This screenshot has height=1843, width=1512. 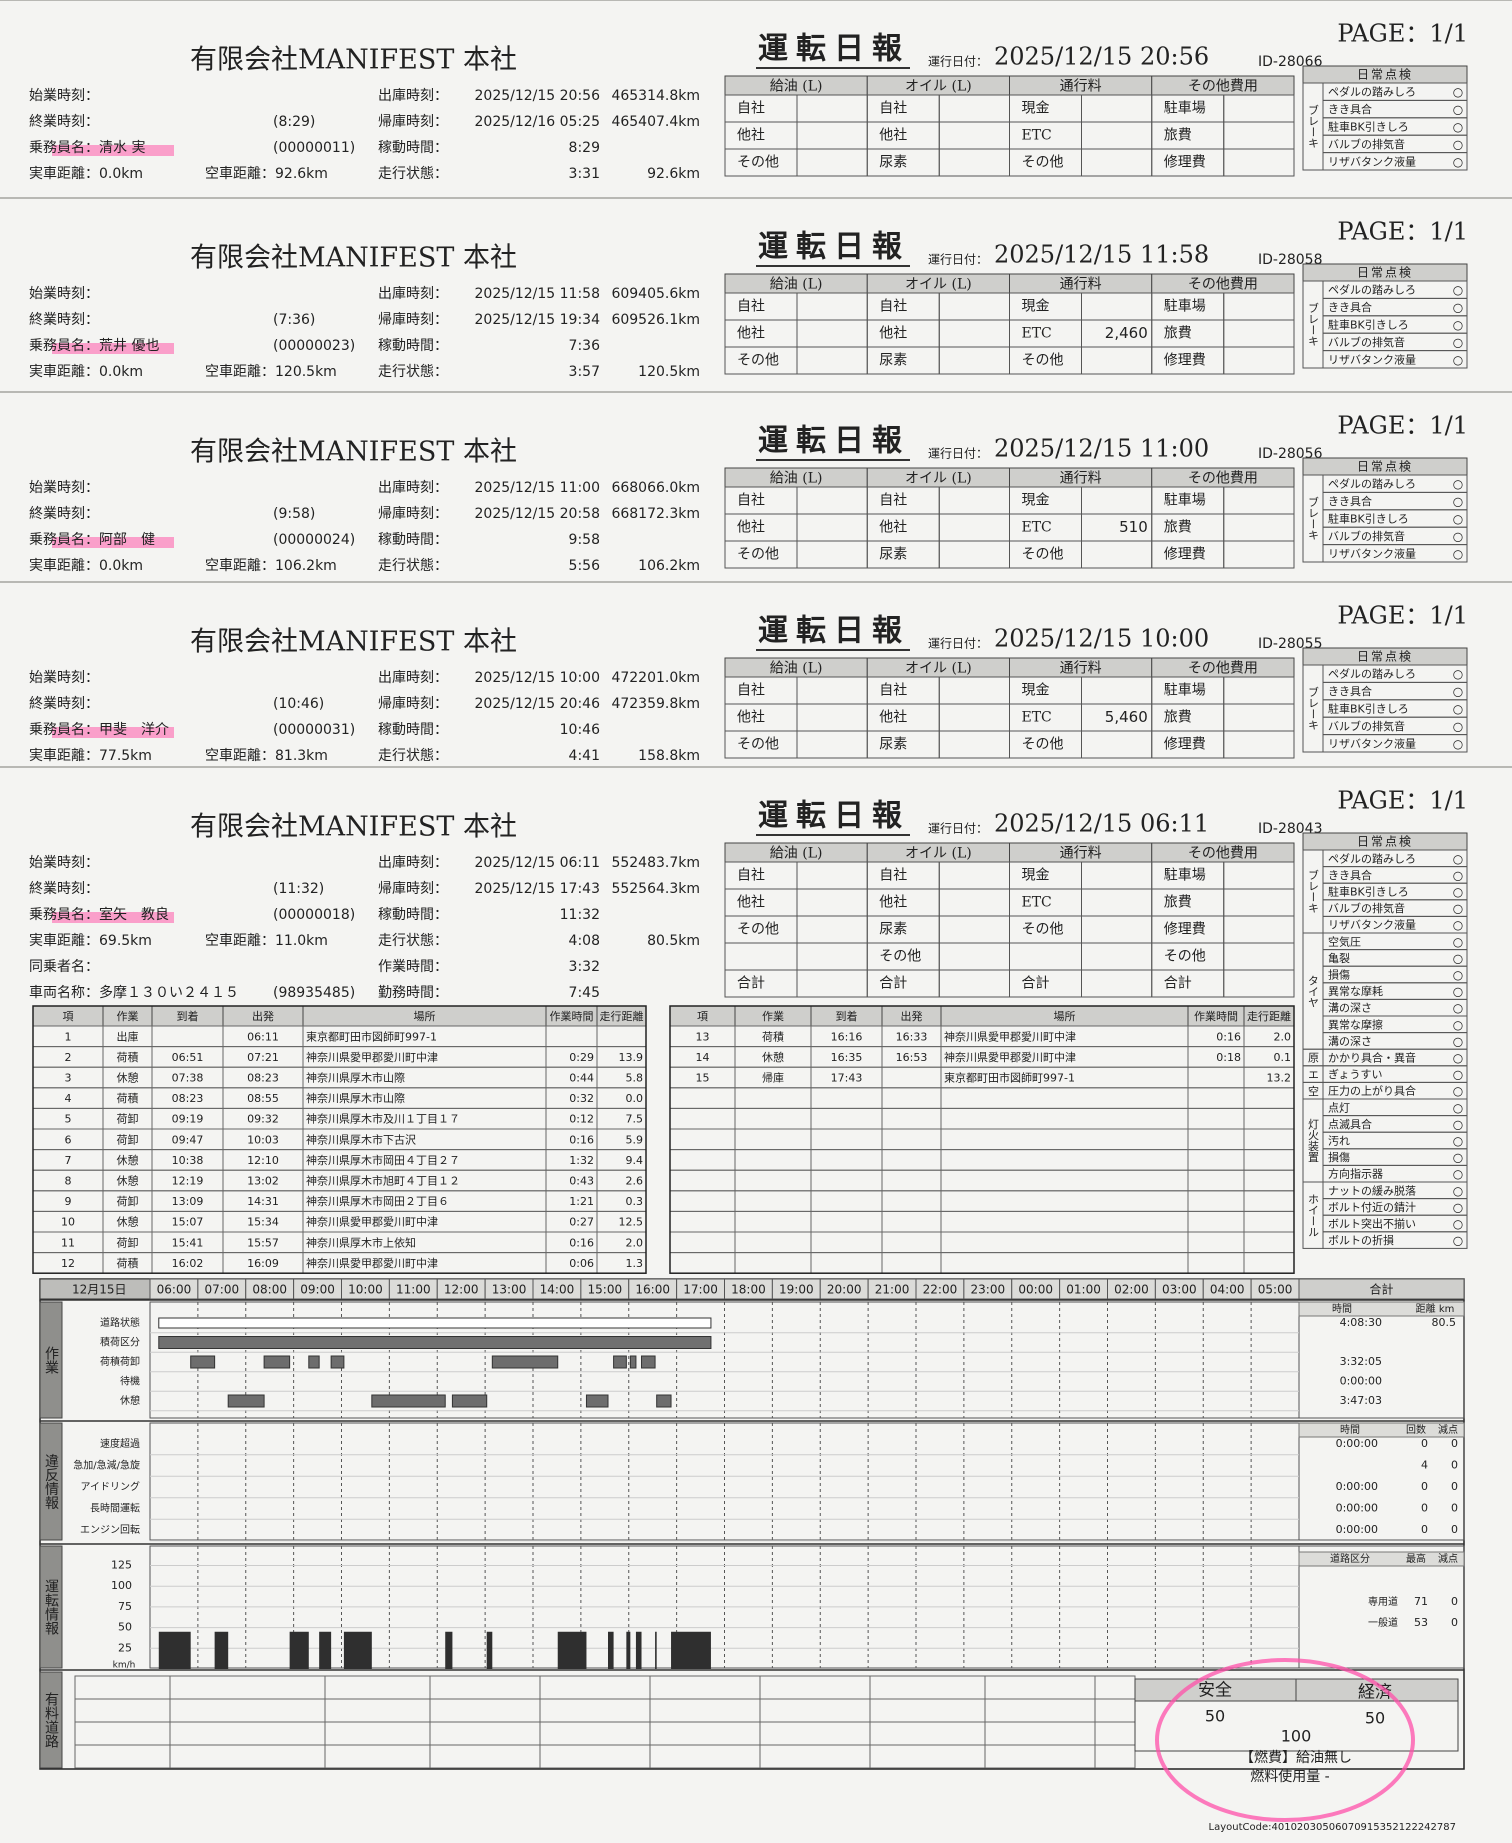 What do you see at coordinates (1227, 1290) in the screenshot?
I see `hour-label: 04:00` at bounding box center [1227, 1290].